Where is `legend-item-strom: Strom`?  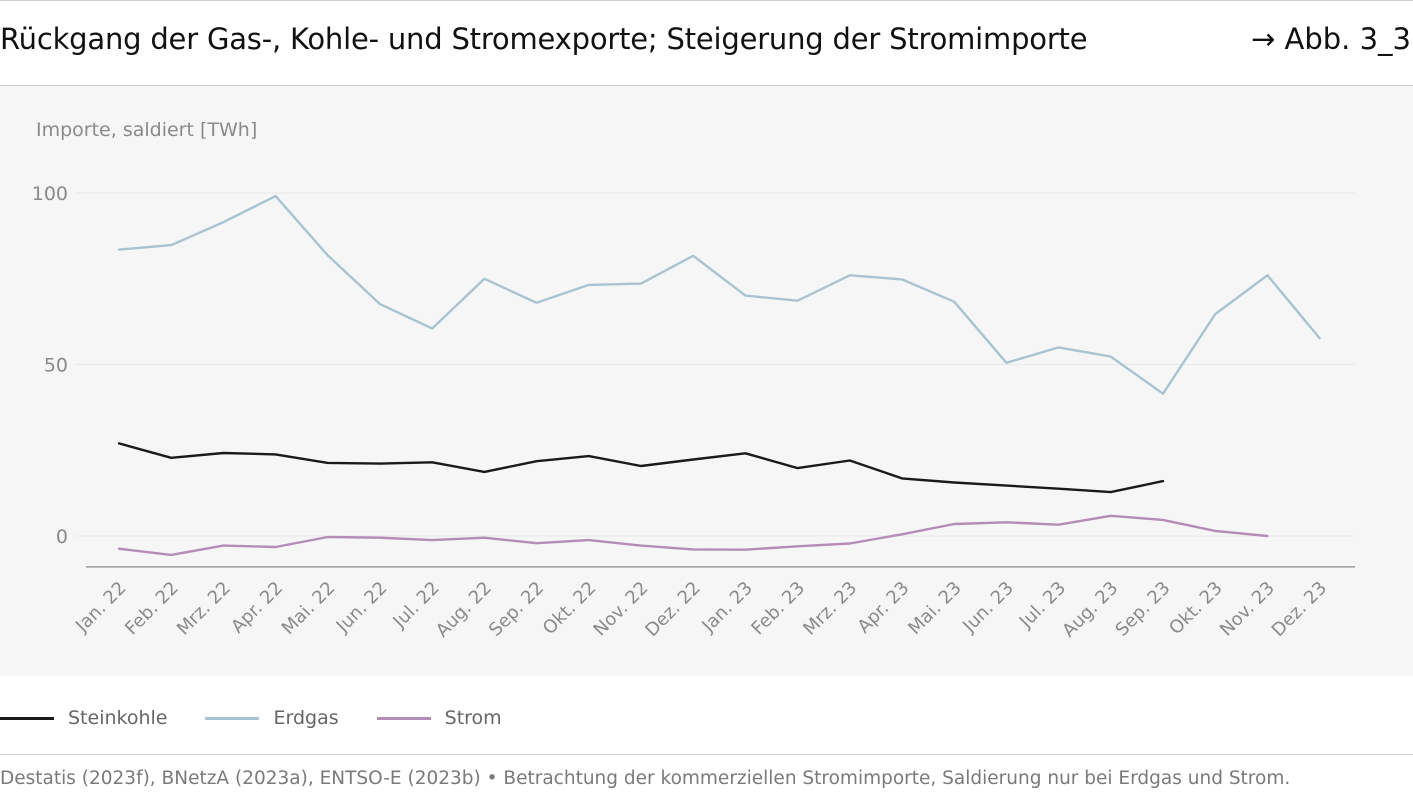
legend-item-strom: Strom is located at coordinates (439, 718).